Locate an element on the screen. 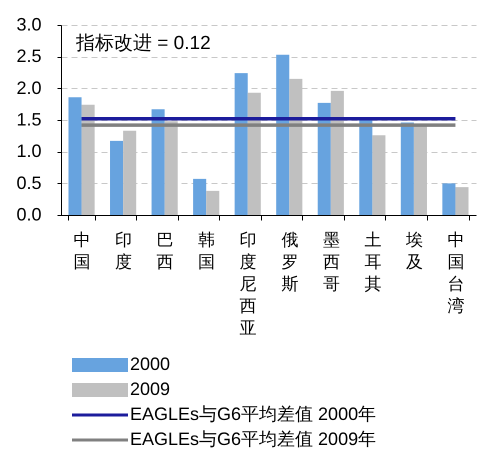 Image resolution: width=482 pixels, height=457 pixels. x-tick-label: 巴西 is located at coordinates (165, 251).